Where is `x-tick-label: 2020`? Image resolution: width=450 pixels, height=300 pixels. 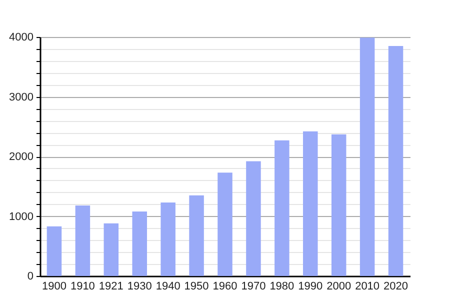
x-tick-label: 2020 is located at coordinates (396, 286).